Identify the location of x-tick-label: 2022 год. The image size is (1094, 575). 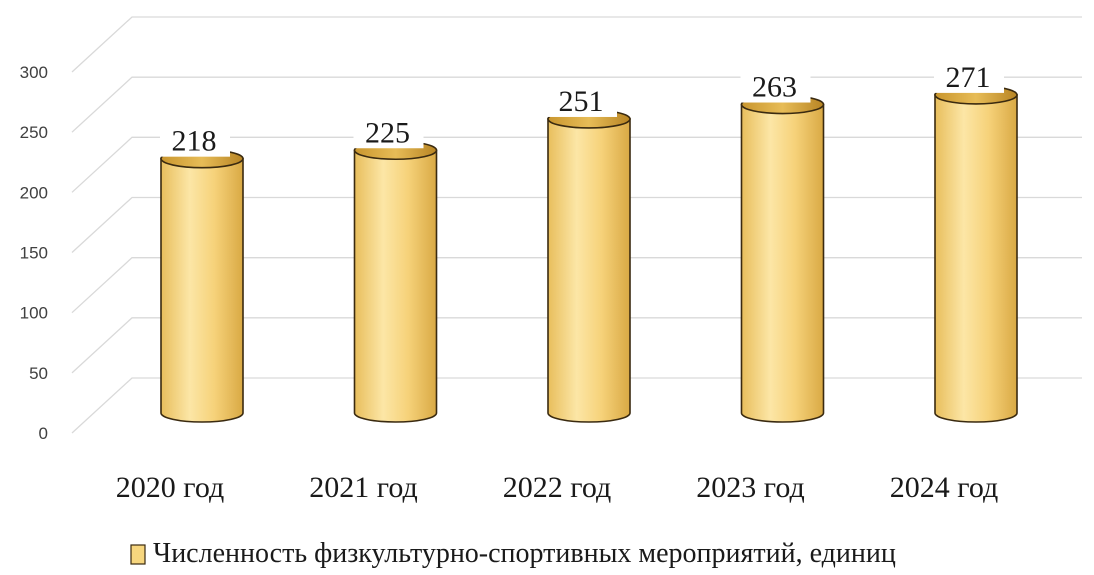
(557, 487).